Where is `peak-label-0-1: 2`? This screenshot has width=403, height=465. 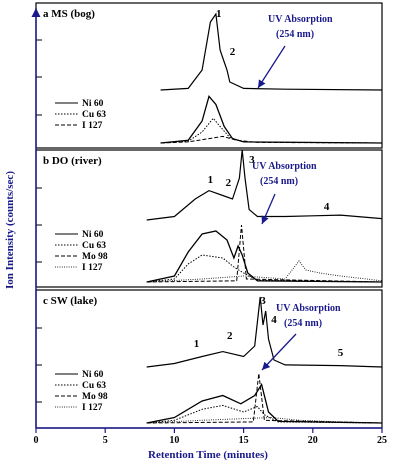
peak-label-0-1: 2 is located at coordinates (233, 52).